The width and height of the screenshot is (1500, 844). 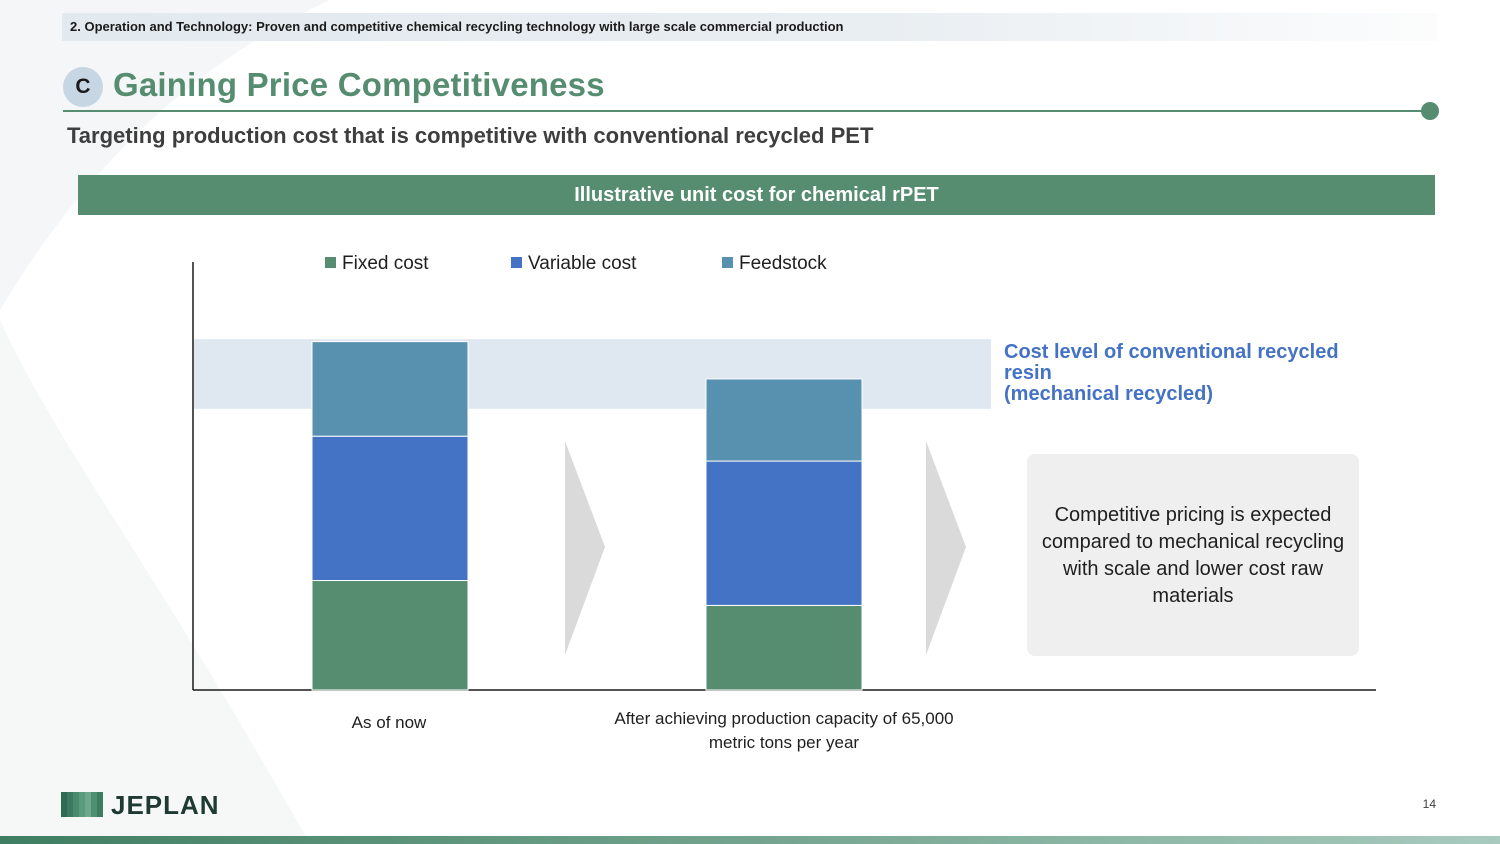 What do you see at coordinates (165, 805) in the screenshot?
I see `jeplan-logo-text: JEPLAN` at bounding box center [165, 805].